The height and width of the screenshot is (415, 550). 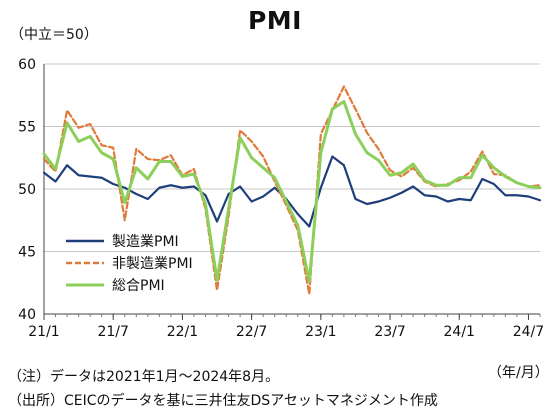 What do you see at coordinates (112, 332) in the screenshot?
I see `x-tick-label: 21/7` at bounding box center [112, 332].